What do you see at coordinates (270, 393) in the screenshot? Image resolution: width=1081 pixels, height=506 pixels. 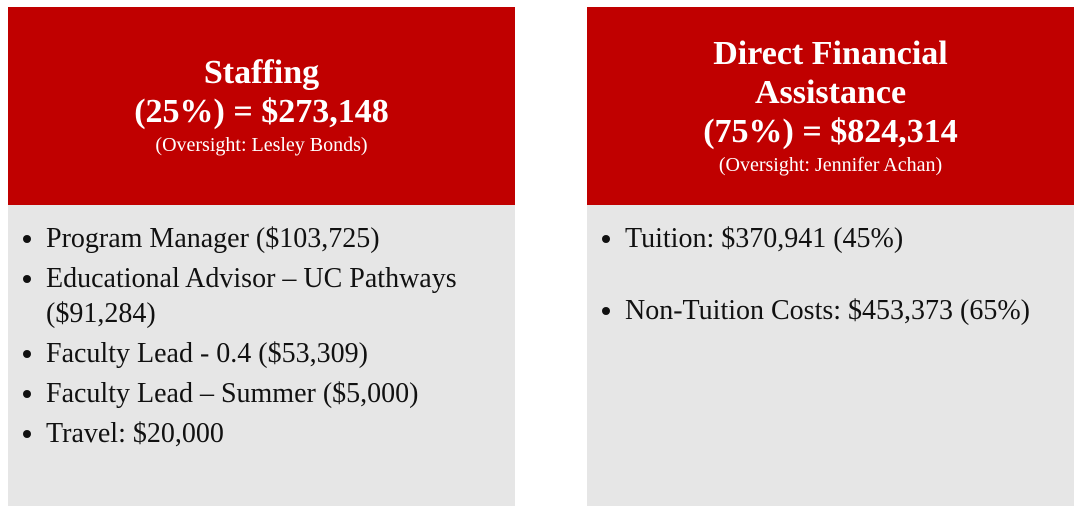 I see `list-item: Faculty Lead – Summer ($5,000)` at bounding box center [270, 393].